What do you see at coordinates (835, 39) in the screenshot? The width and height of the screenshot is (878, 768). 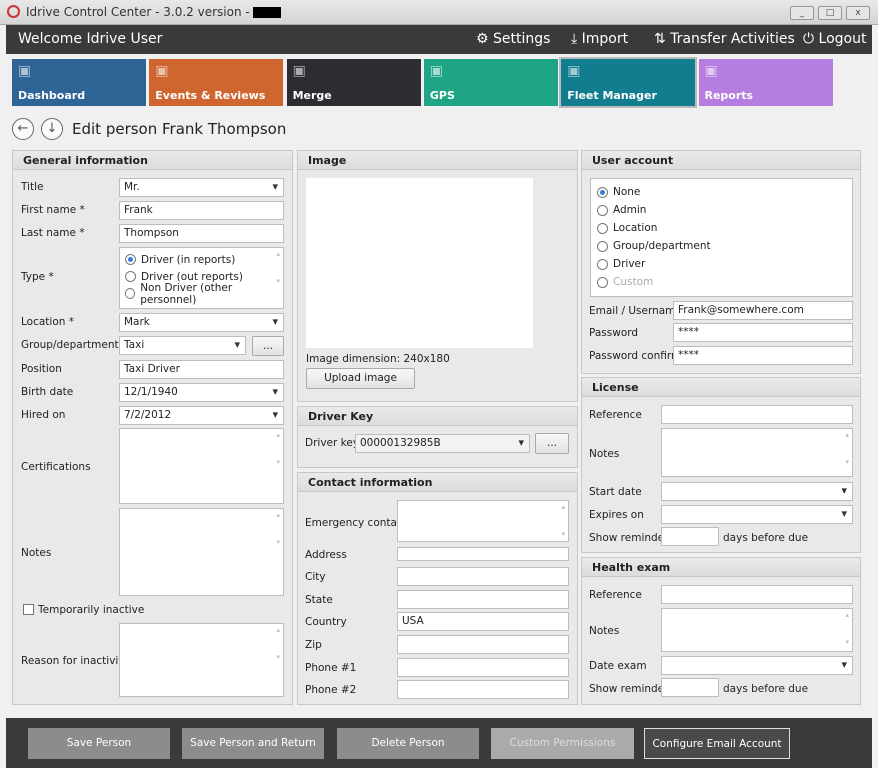 I see `logout-link: ⏻ Logout` at bounding box center [835, 39].